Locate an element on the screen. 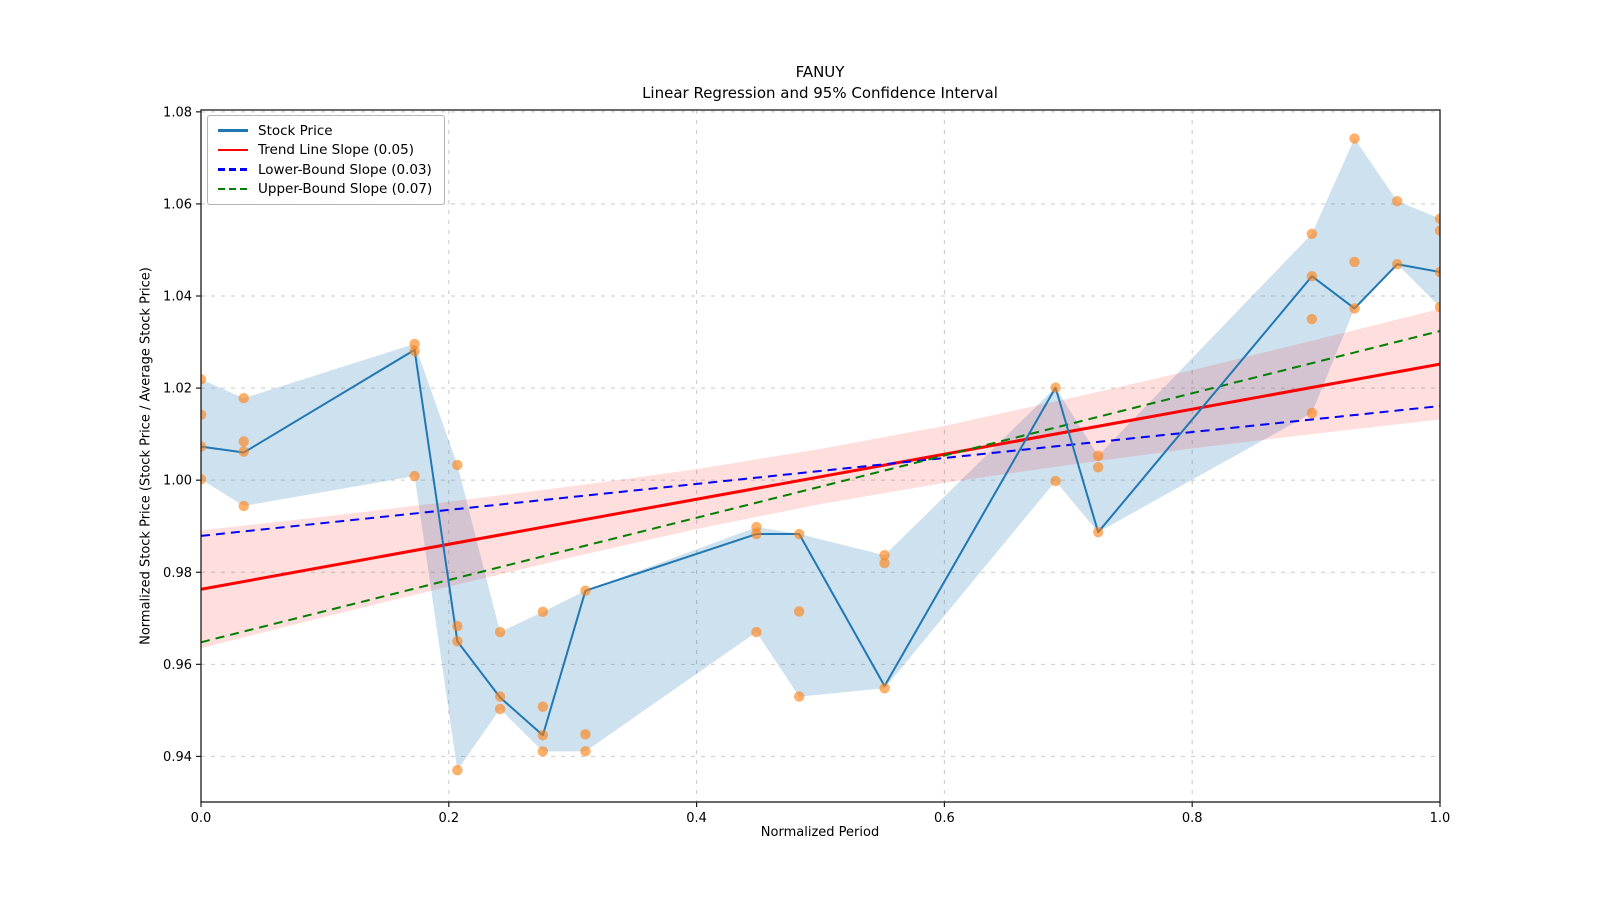  stock-price-line-sample is located at coordinates (233, 130).